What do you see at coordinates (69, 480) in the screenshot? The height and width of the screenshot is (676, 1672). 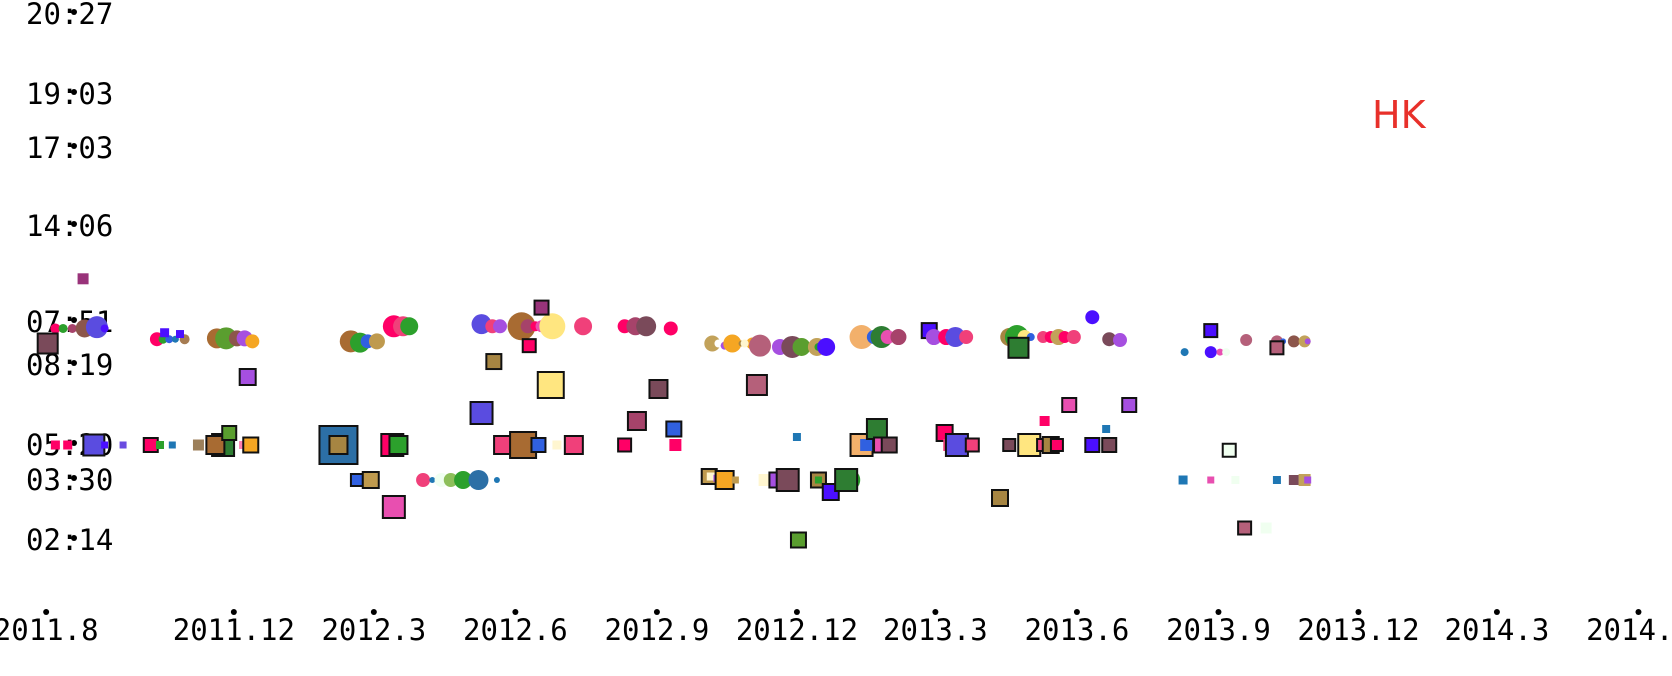 I see `y-tick-label: 03:30` at bounding box center [69, 480].